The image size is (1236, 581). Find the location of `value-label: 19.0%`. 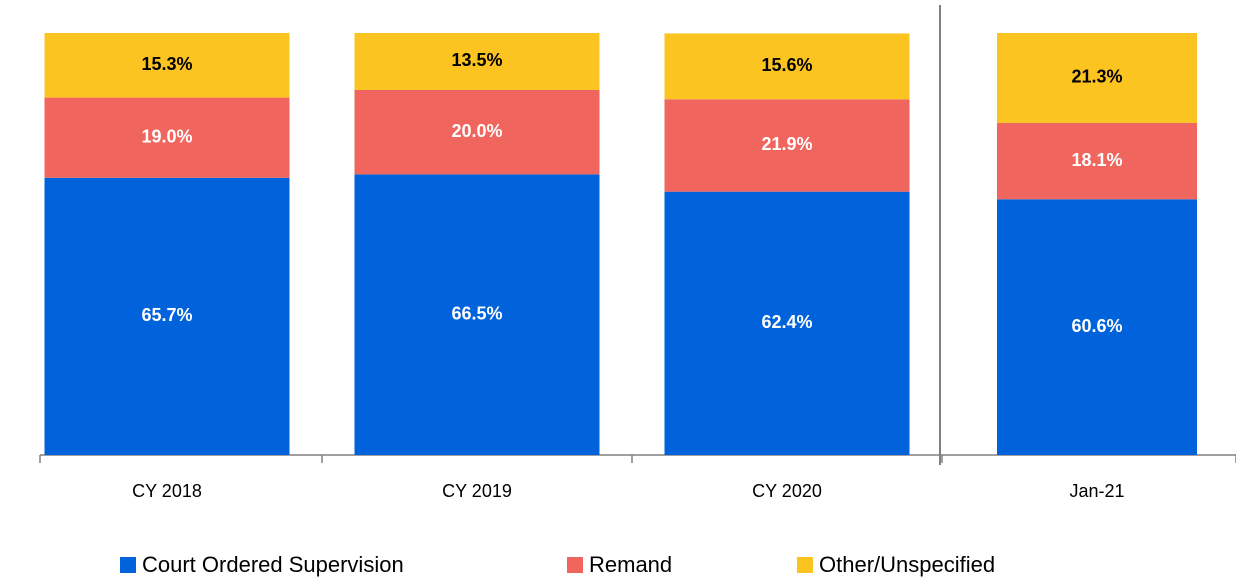

value-label: 19.0% is located at coordinates (166, 136).